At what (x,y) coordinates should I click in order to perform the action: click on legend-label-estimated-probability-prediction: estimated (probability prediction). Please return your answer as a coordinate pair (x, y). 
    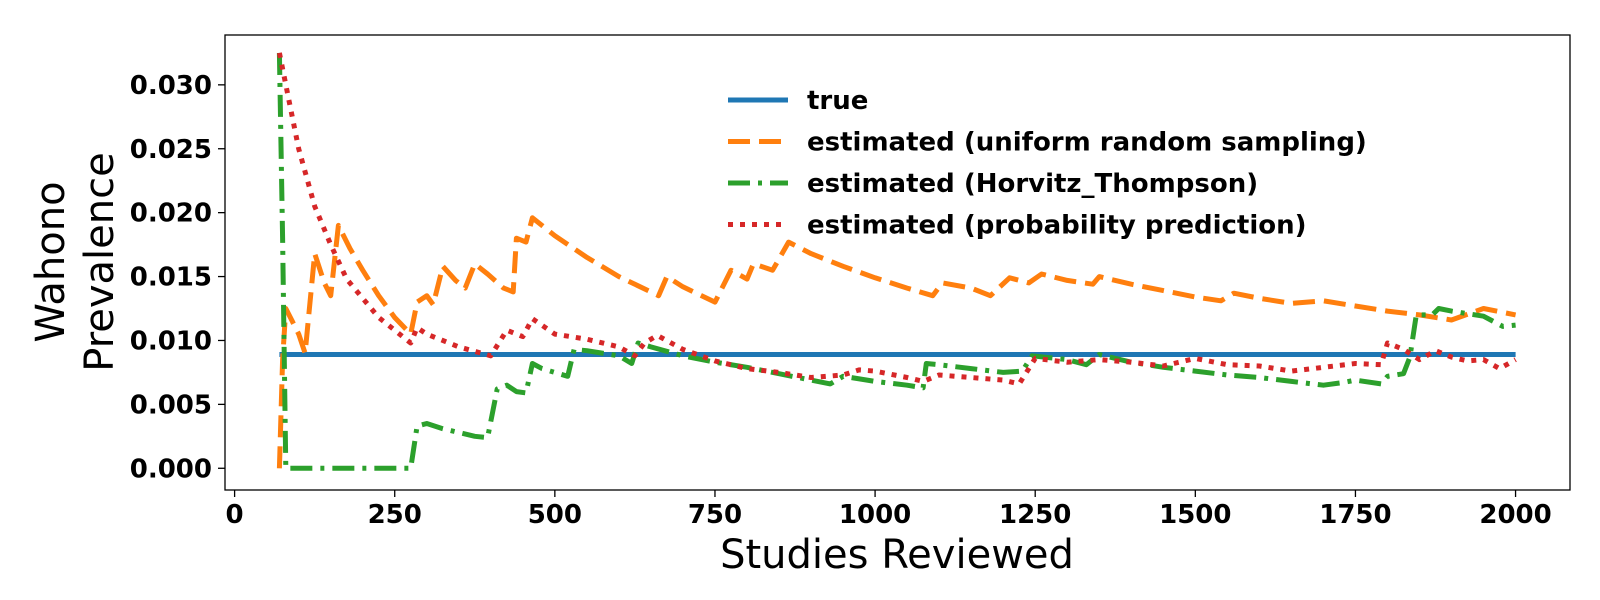
    Looking at the image, I should click on (1057, 226).